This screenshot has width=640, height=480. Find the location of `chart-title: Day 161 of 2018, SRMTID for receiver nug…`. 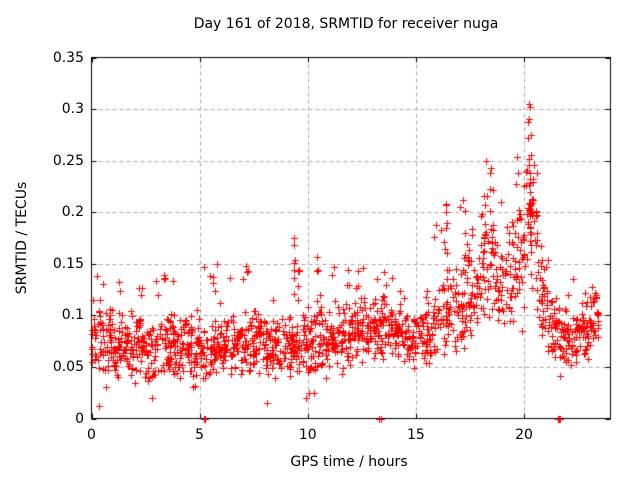

chart-title: Day 161 of 2018, SRMTID for receiver nug… is located at coordinates (346, 24).